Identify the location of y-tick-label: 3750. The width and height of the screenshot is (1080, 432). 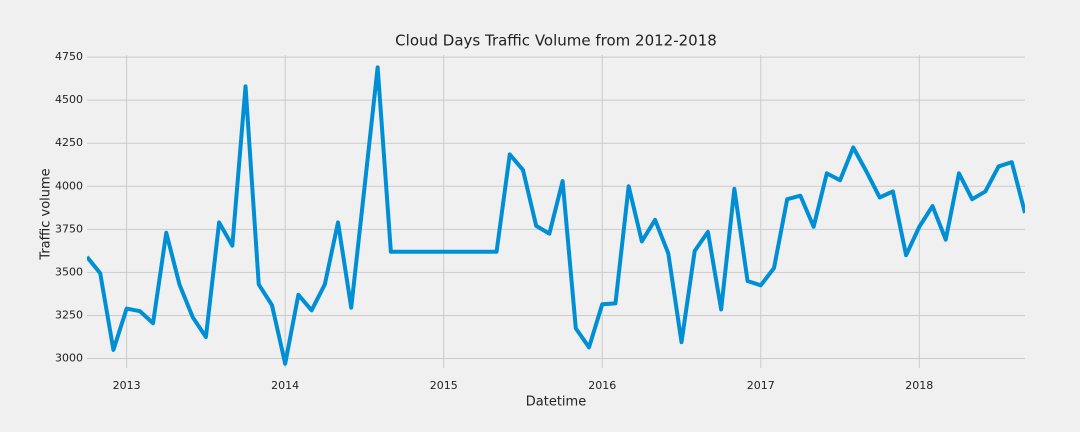
(69, 228).